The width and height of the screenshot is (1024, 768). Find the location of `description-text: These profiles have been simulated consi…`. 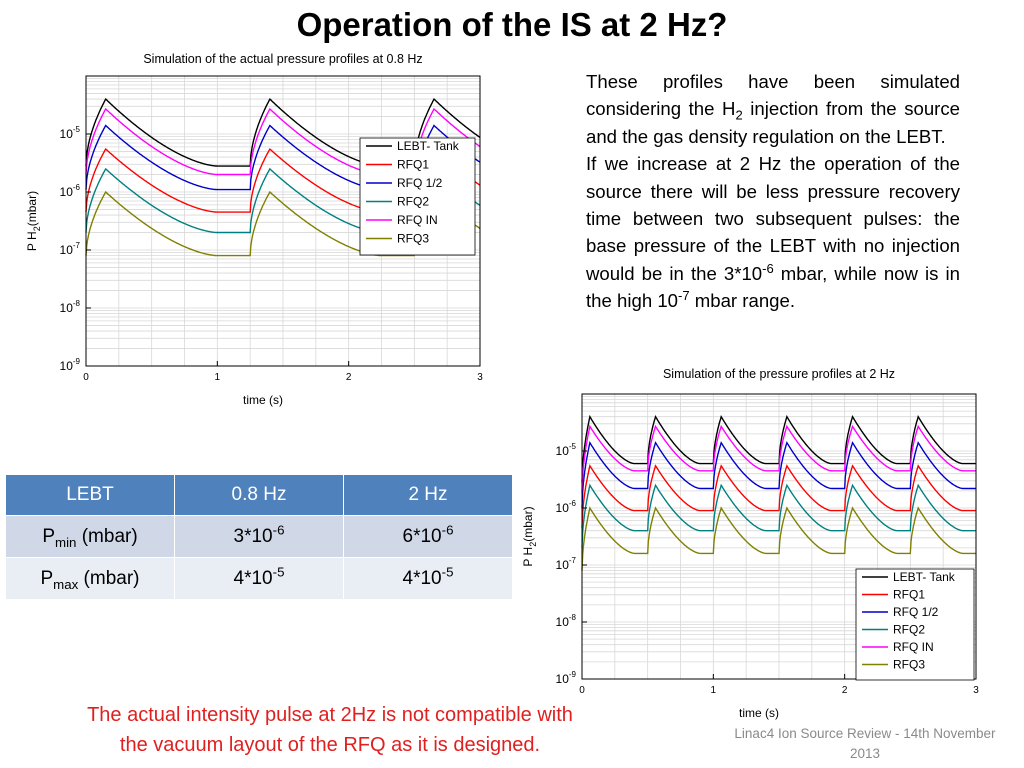

description-text: These profiles have been simulated consi… is located at coordinates (773, 191).